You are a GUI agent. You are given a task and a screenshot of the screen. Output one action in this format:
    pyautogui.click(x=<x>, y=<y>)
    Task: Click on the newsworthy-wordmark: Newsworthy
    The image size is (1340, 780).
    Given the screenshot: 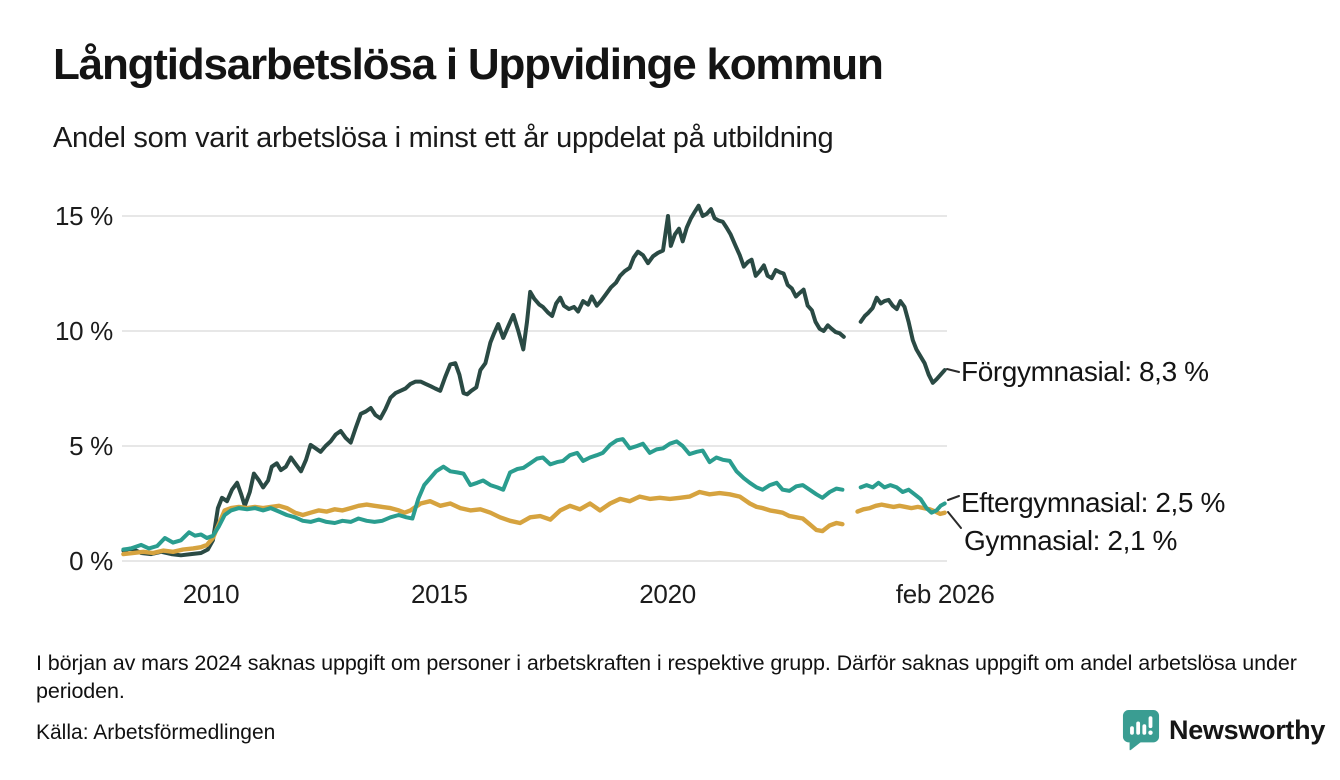 What is the action you would take?
    pyautogui.click(x=1247, y=729)
    